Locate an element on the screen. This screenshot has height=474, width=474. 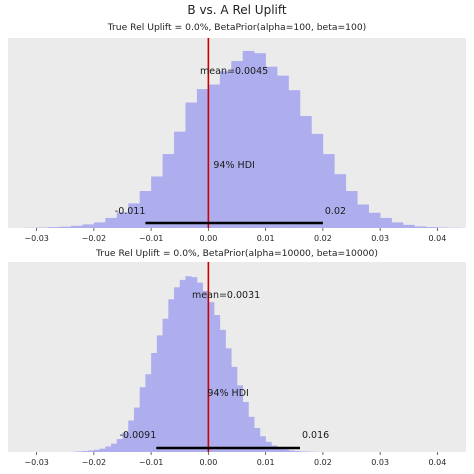
panel-2-hdi-low-label: -0.0091 is located at coordinates (138, 435).